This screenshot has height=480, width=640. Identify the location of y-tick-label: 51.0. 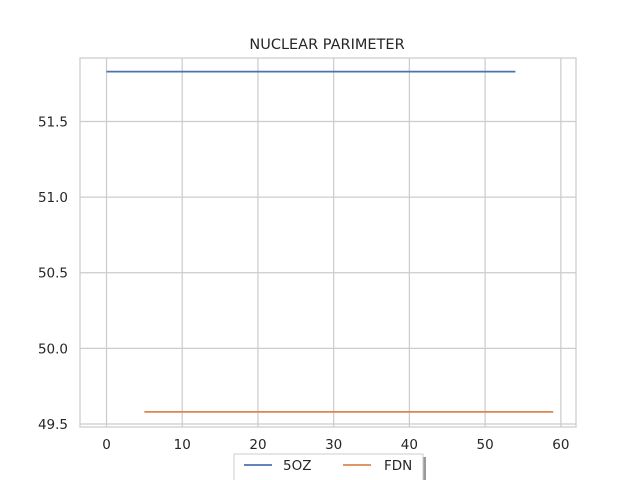
(53, 198).